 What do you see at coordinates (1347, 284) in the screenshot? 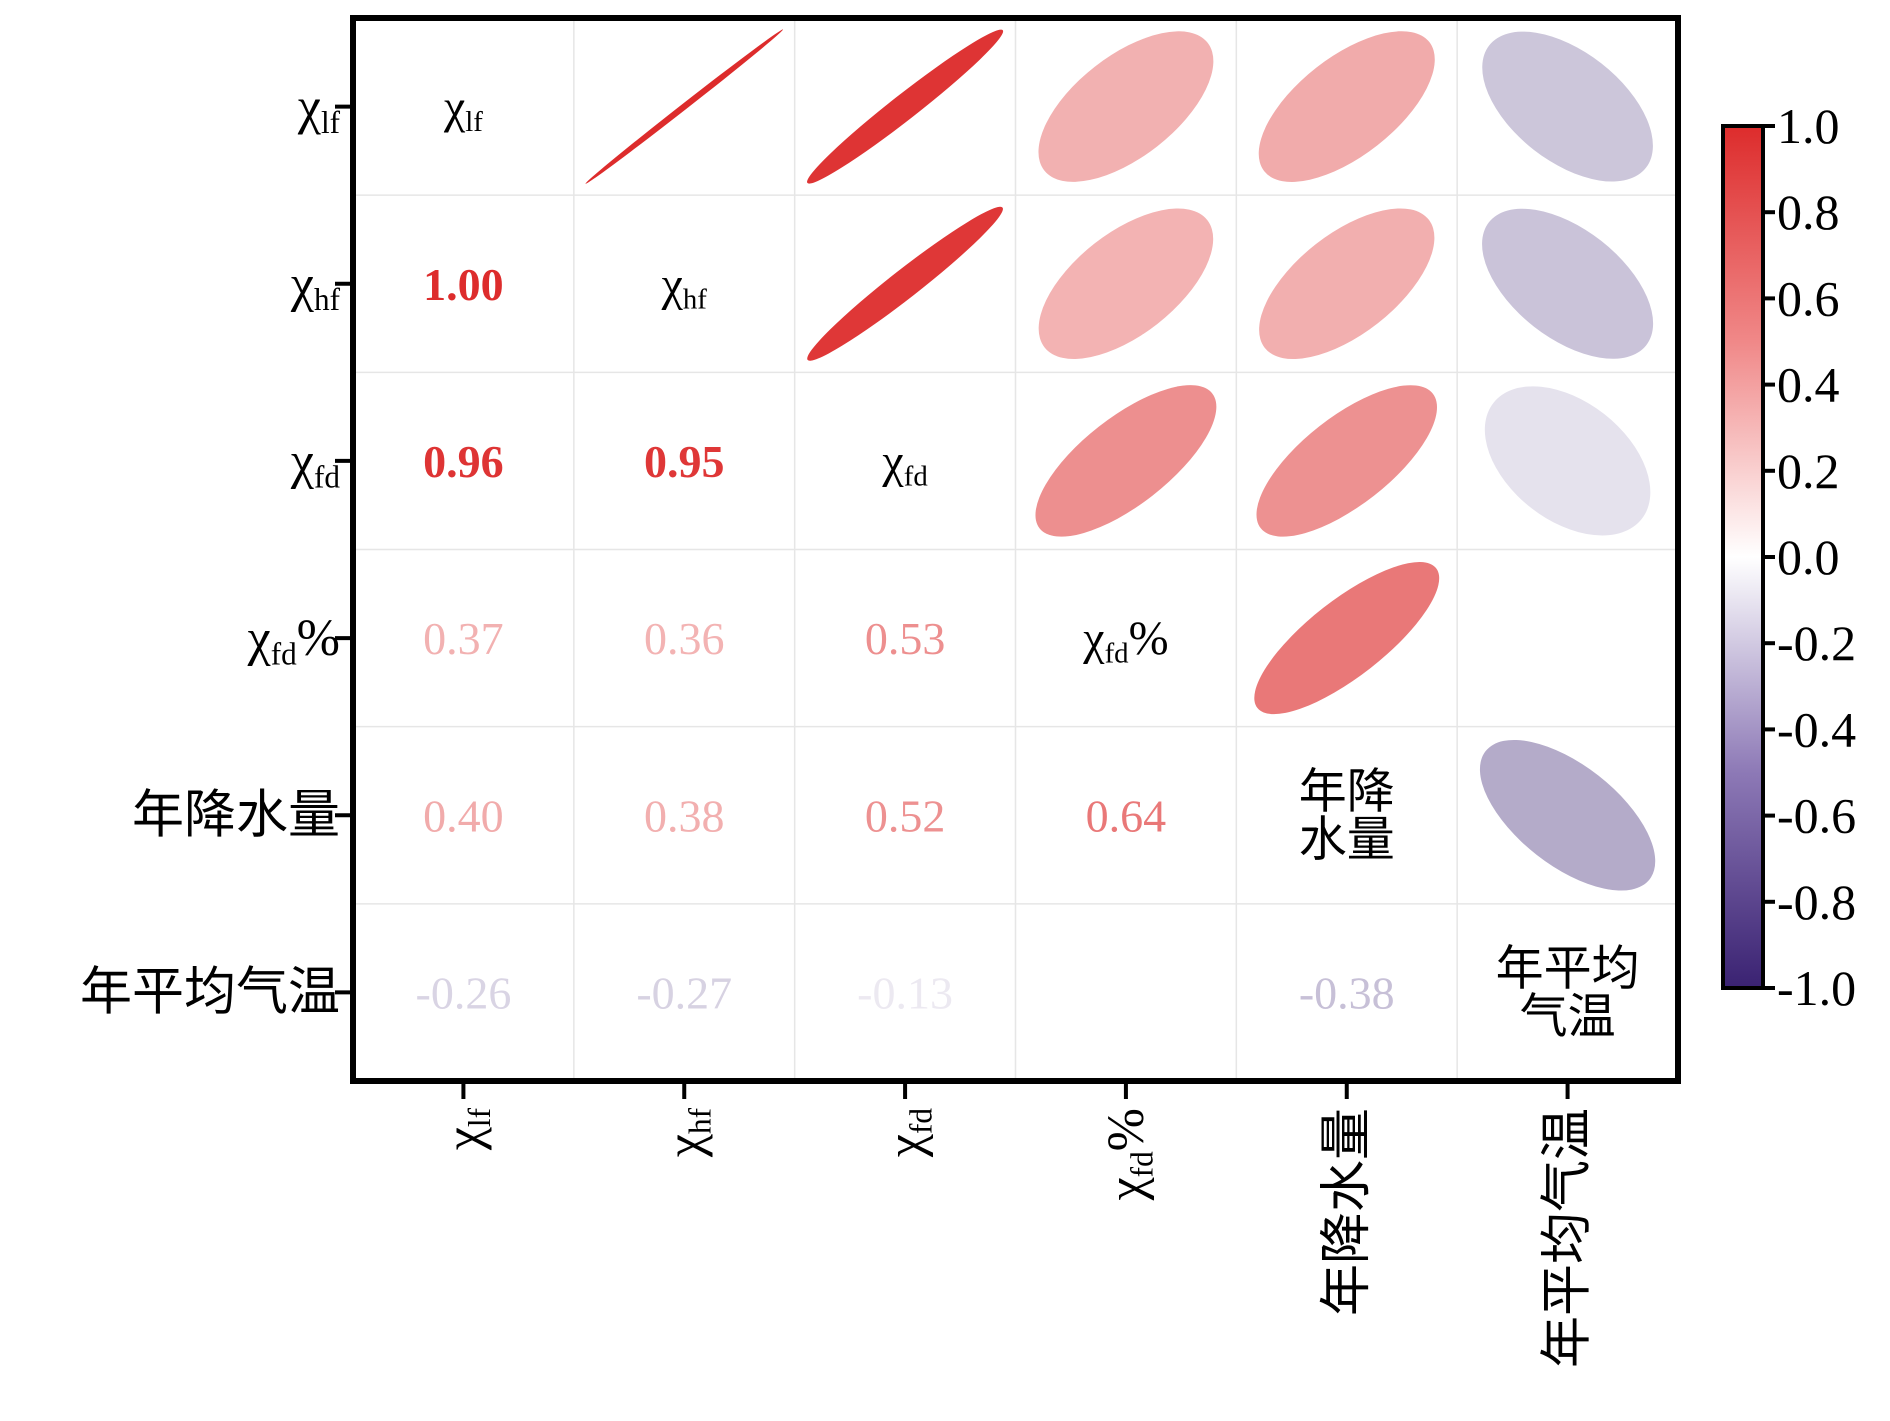
I see `ellipse-xhf-rain` at bounding box center [1347, 284].